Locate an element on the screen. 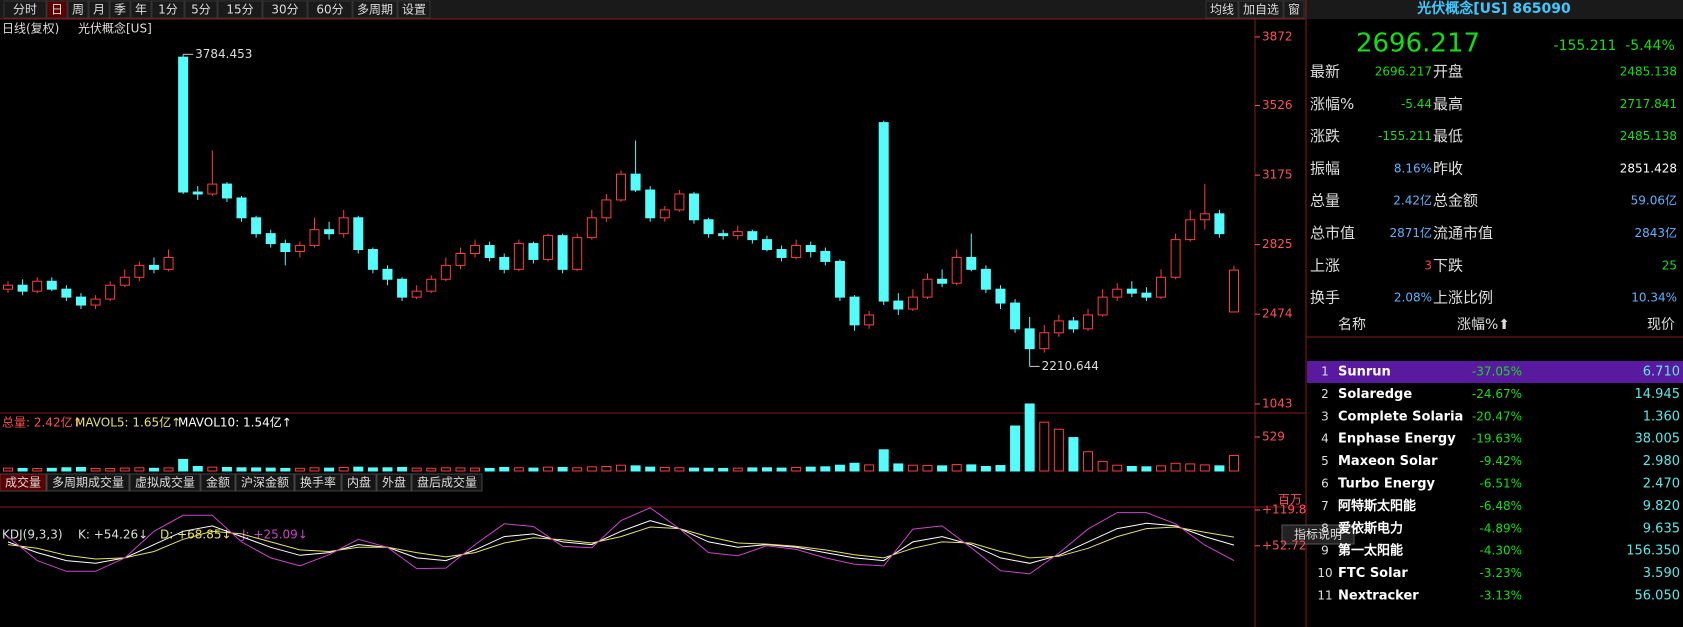  stock-price: 56.050 is located at coordinates (1658, 596).